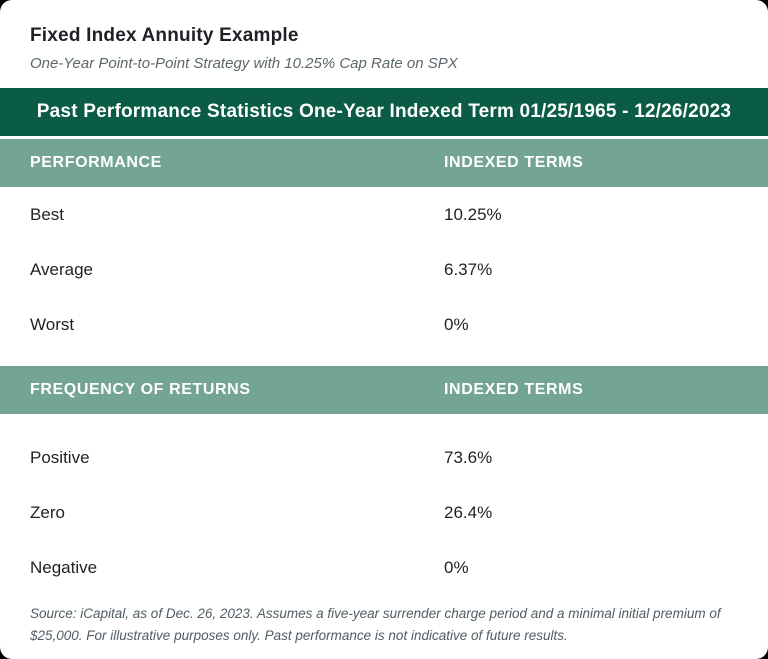 This screenshot has height=659, width=768. I want to click on row-value: 26.4%, so click(468, 512).